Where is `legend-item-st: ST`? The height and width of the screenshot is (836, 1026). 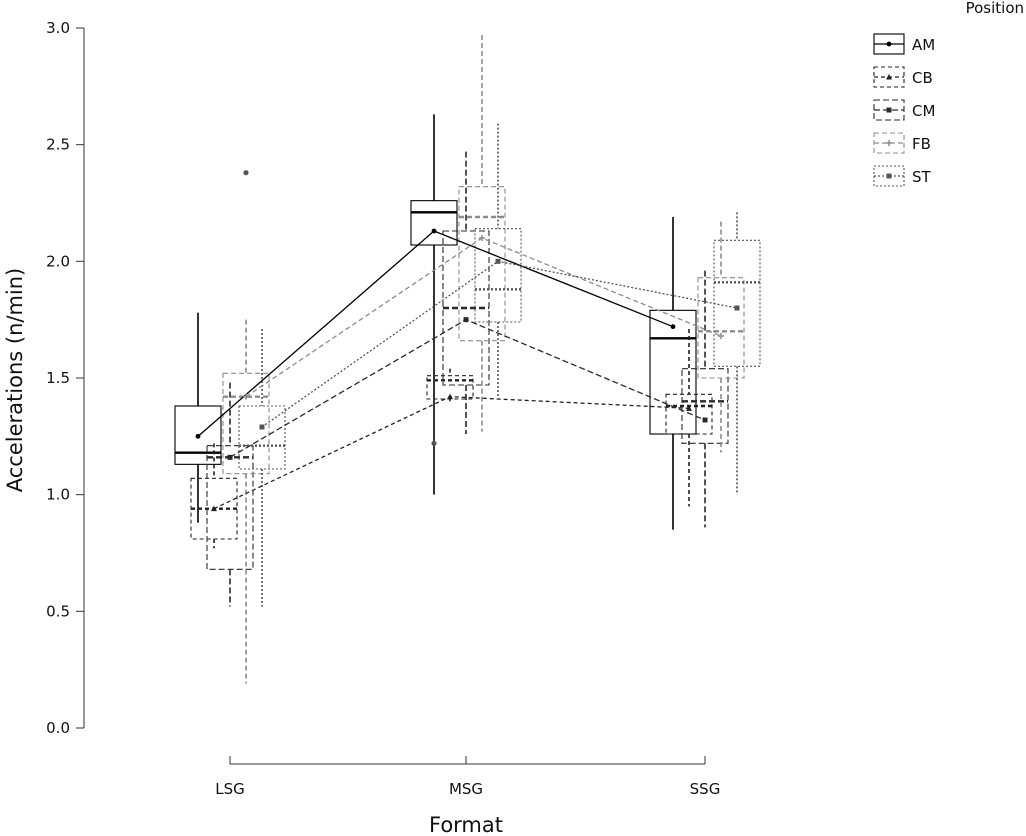 legend-item-st: ST is located at coordinates (902, 176).